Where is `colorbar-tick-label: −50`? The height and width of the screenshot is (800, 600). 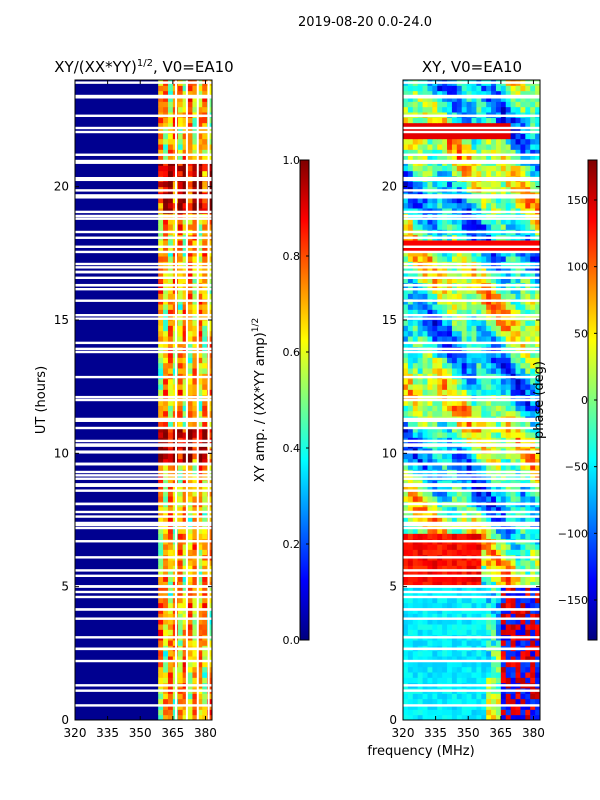 colorbar-tick-label: −50 is located at coordinates (576, 467).